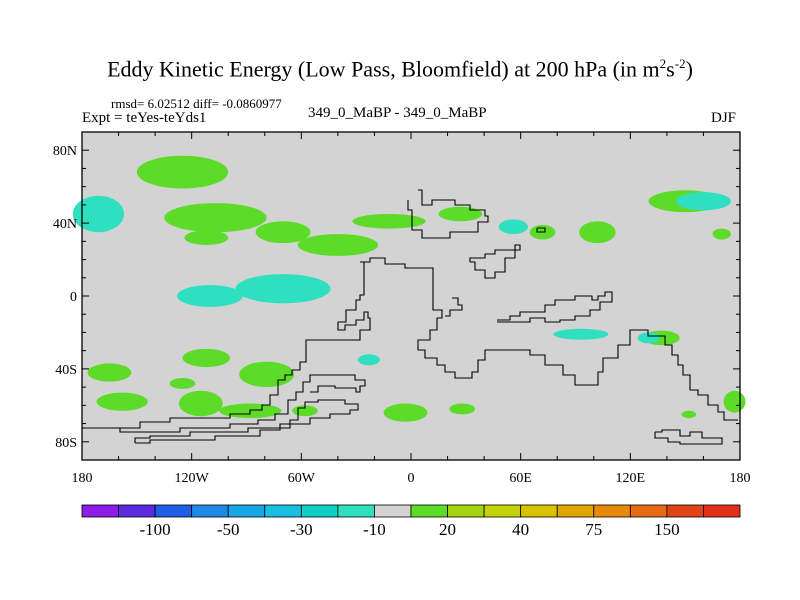  What do you see at coordinates (549, 339) in the screenshot?
I see `coastline-atlantic-west` at bounding box center [549, 339].